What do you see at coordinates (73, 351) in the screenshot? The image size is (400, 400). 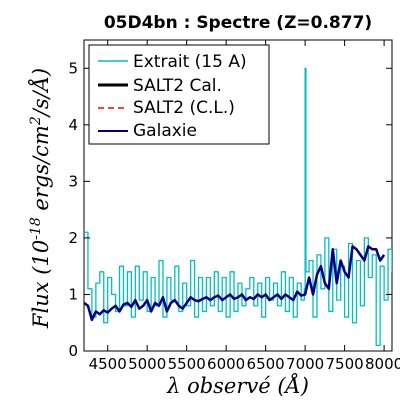 I see `y-tick-label: 0` at bounding box center [73, 351].